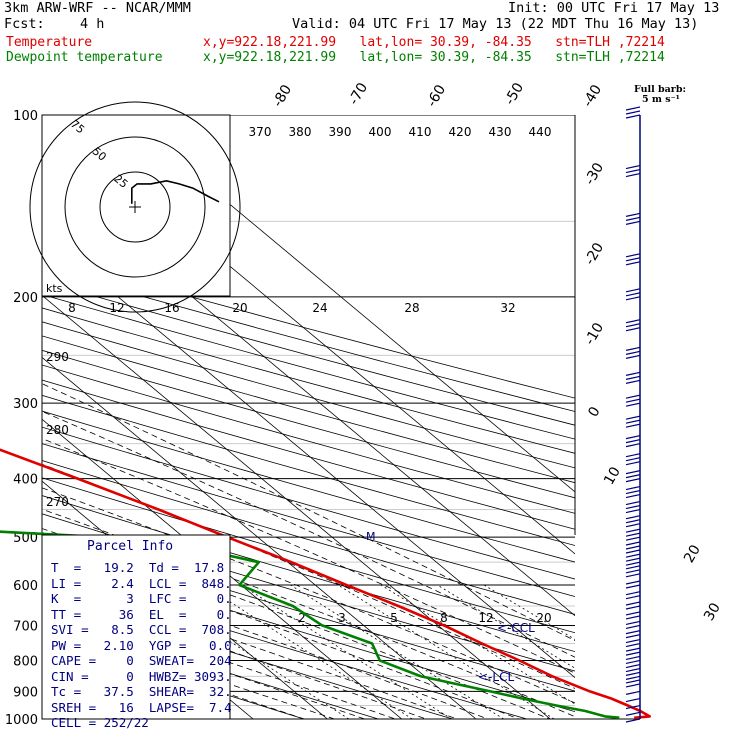  What do you see at coordinates (411, 308) in the screenshot?
I see `theta-e-label: 28` at bounding box center [411, 308].